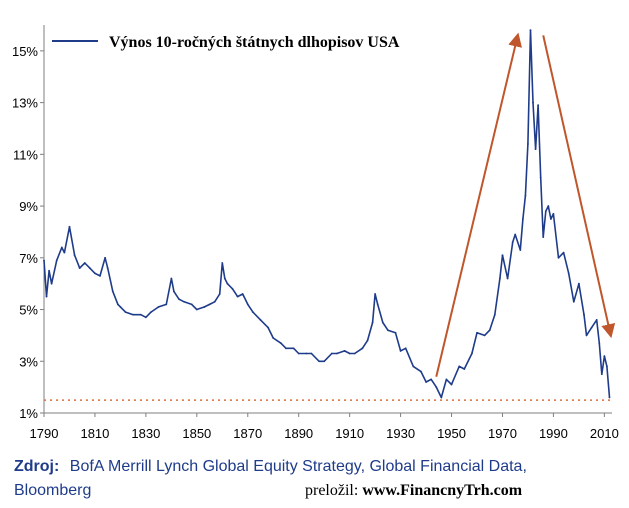 This screenshot has height=508, width=629. What do you see at coordinates (254, 42) in the screenshot?
I see `legend-label: Výnos 10-ročných štátnych dlhopisov USA` at bounding box center [254, 42].